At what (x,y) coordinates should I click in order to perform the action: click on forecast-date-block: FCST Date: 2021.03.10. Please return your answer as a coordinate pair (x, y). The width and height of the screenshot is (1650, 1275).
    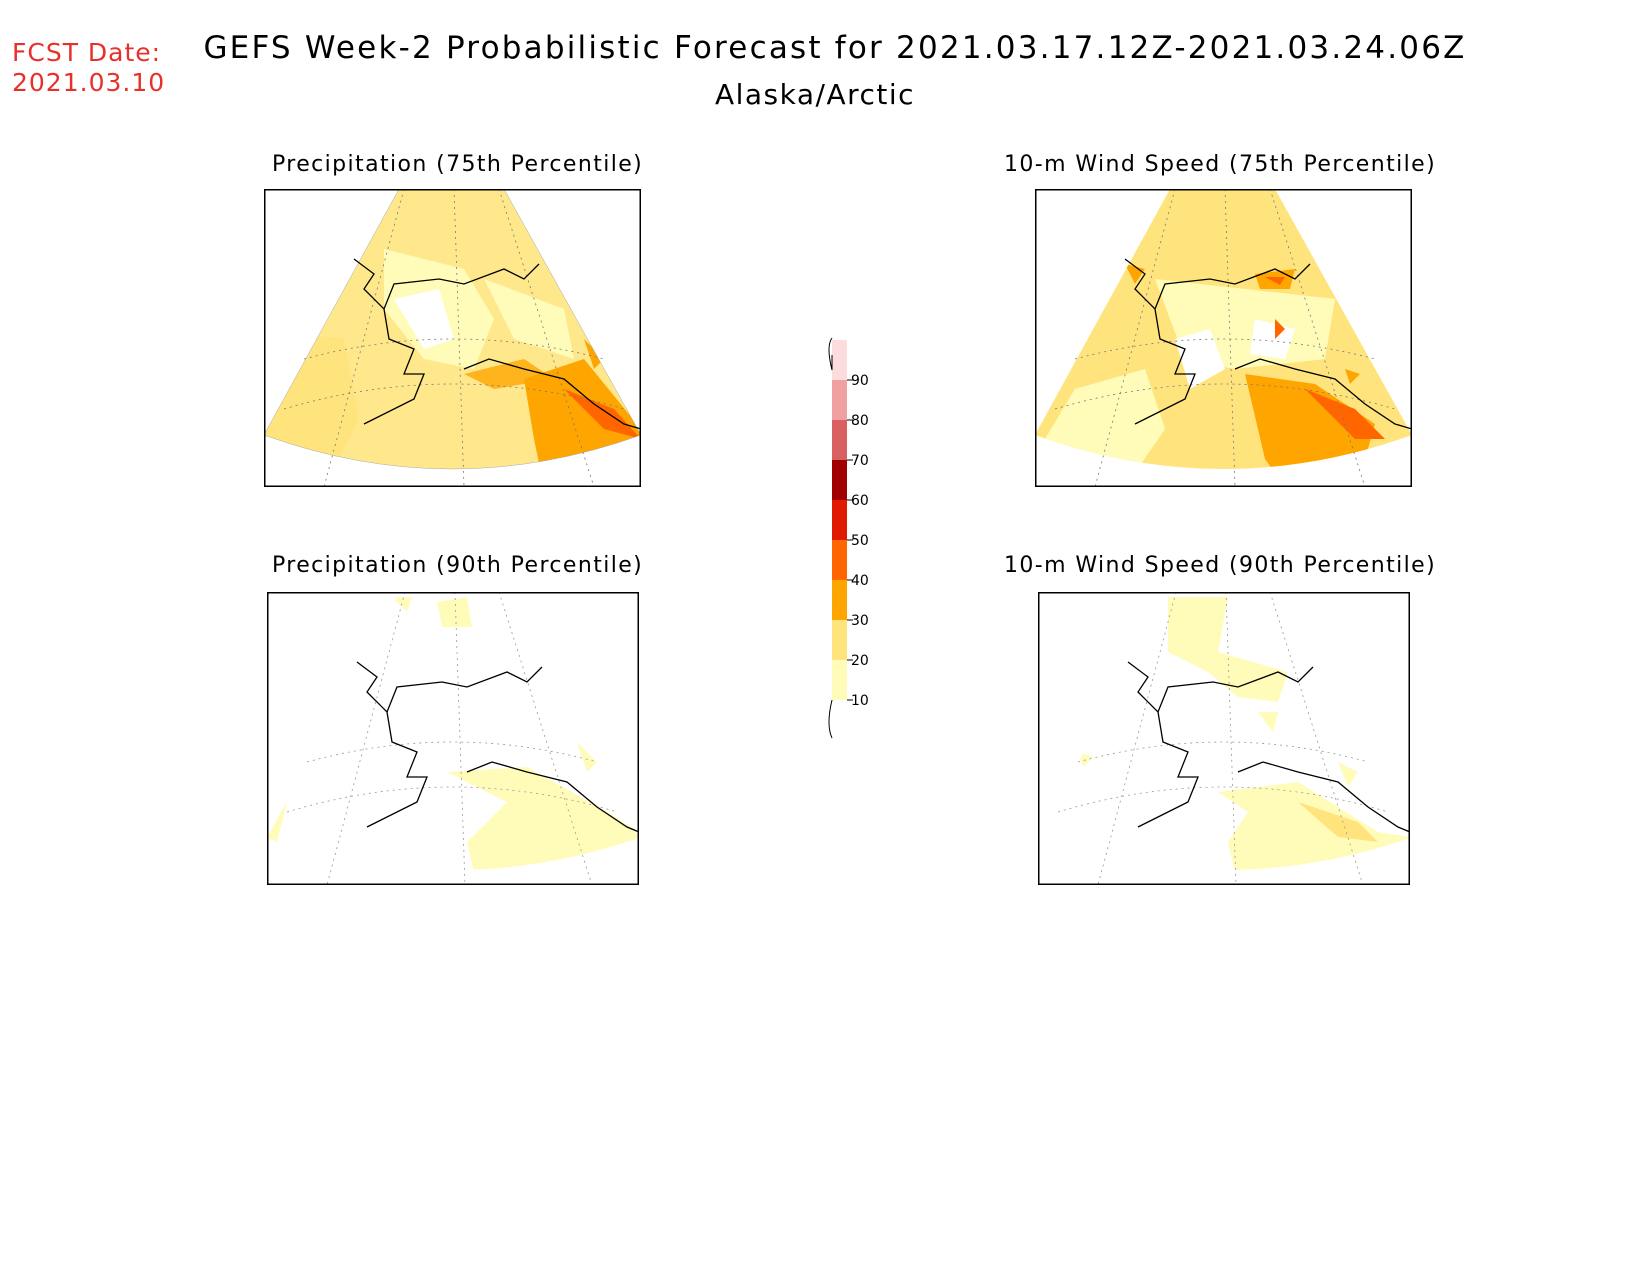
    Looking at the image, I should click on (88, 68).